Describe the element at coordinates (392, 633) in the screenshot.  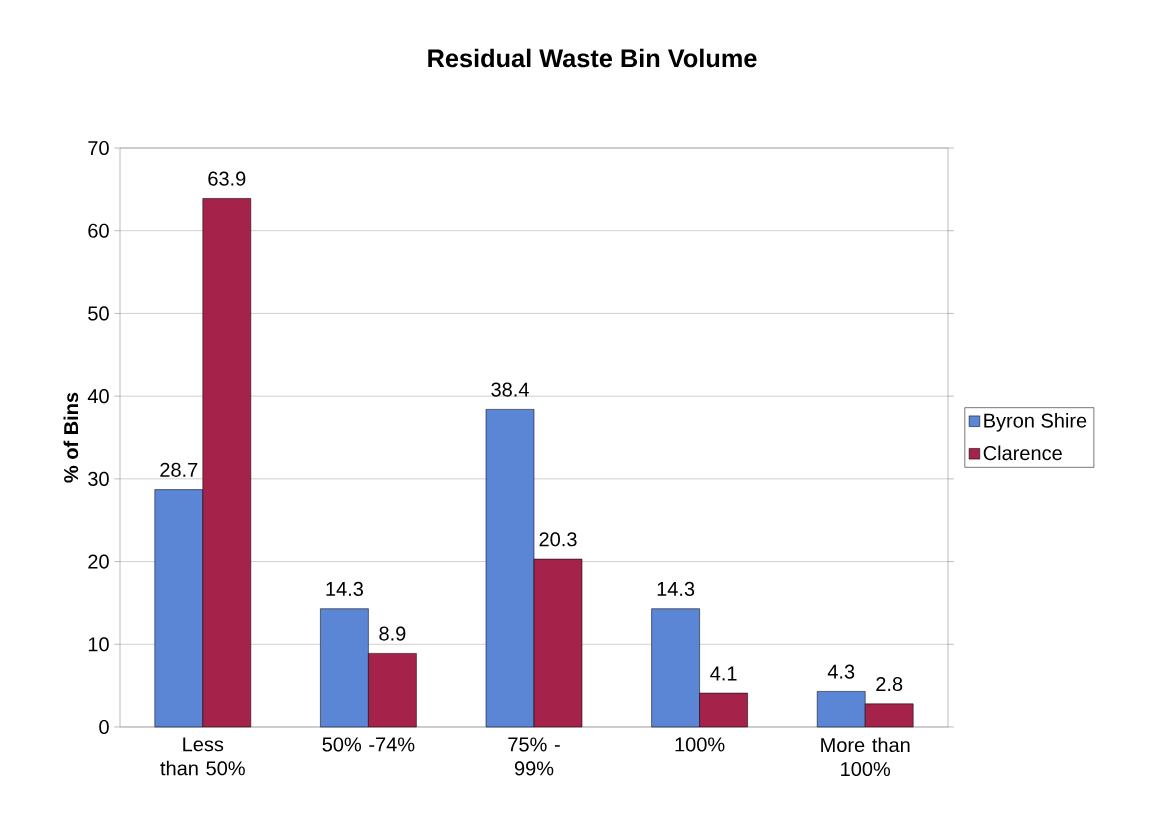
I see `data-label: 8.9` at that location.